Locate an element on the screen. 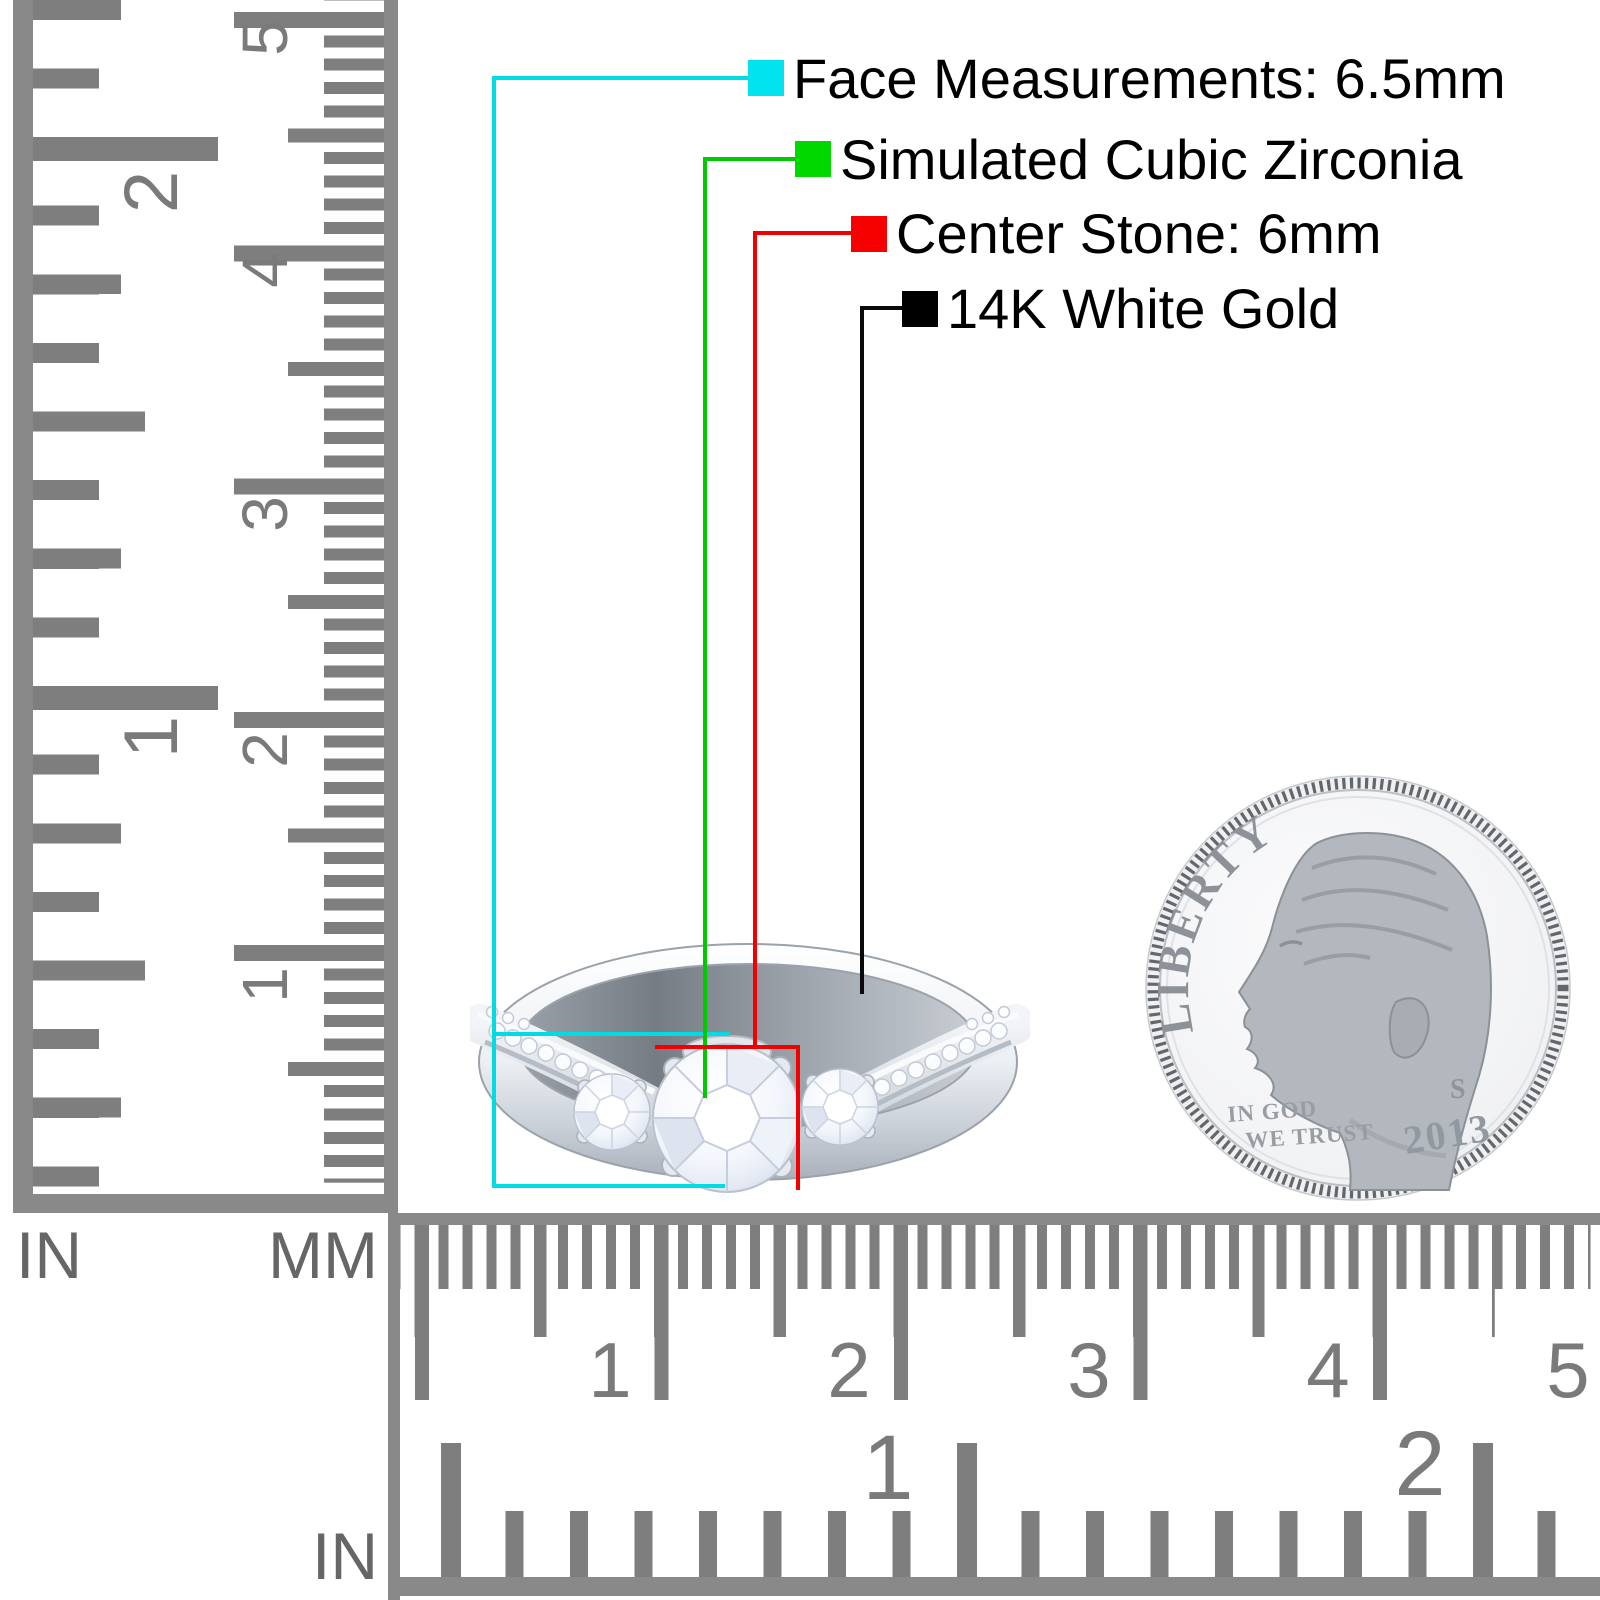 The width and height of the screenshot is (1600, 1600). bottom-mm-ticks is located at coordinates (1000, 1312).